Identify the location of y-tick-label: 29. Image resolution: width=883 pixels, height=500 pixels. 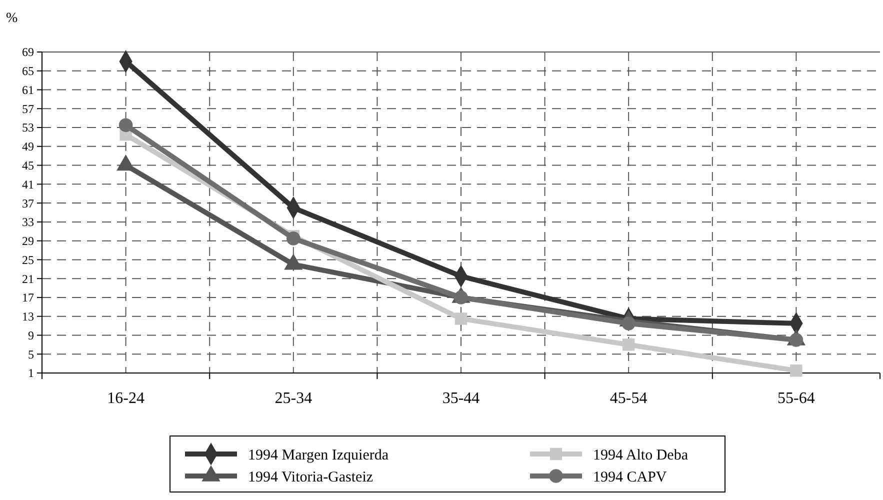
(28, 241).